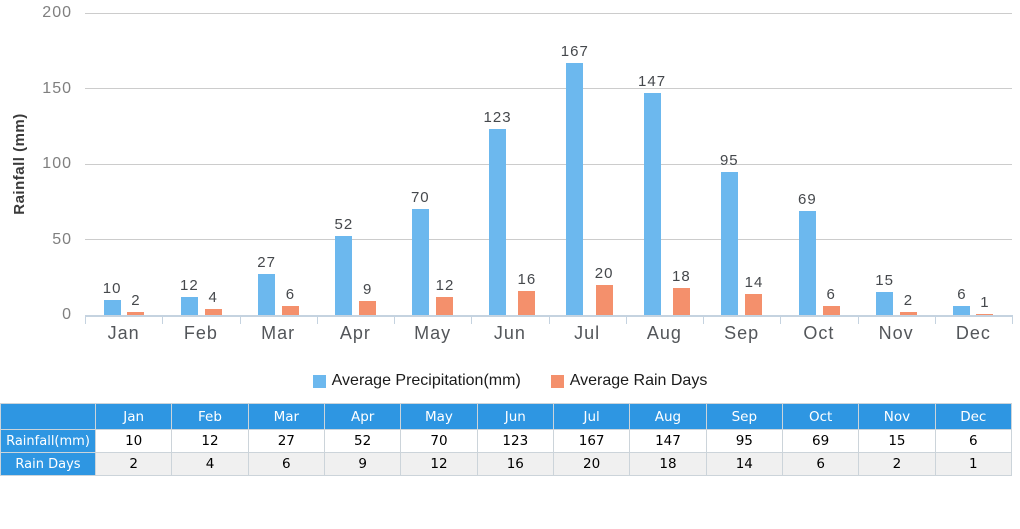 The image size is (1020, 529). I want to click on bar-group: 52 9, so click(355, 164).